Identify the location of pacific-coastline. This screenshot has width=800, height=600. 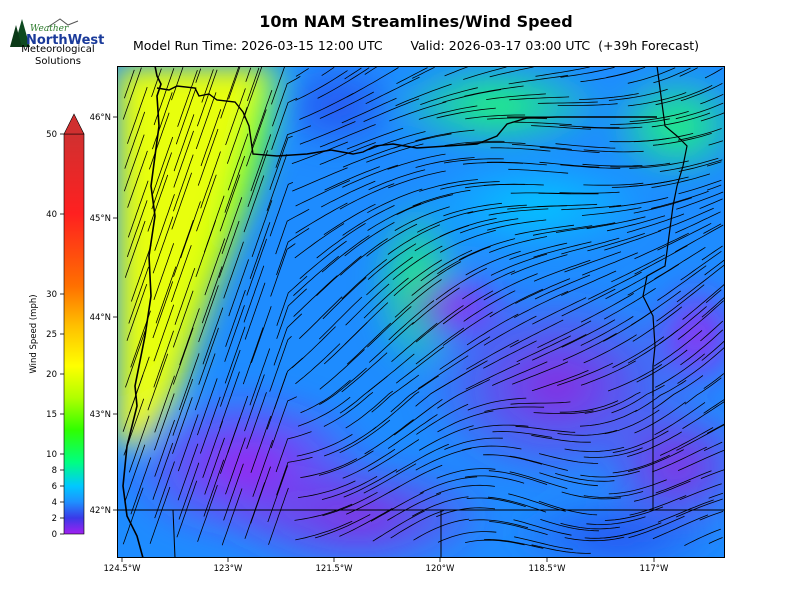
(142, 312).